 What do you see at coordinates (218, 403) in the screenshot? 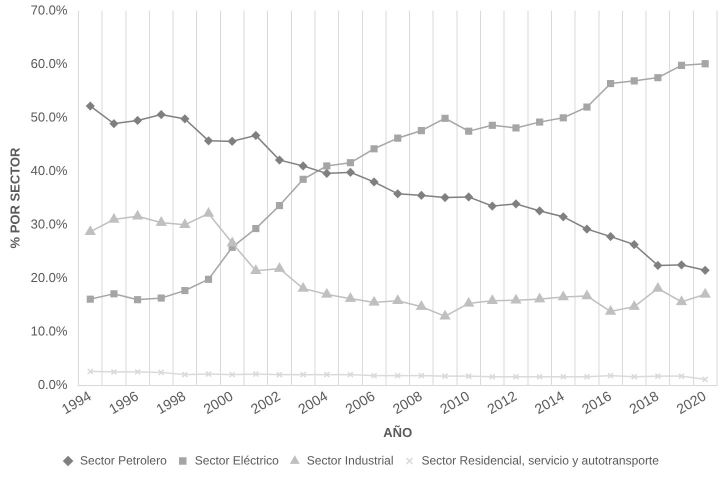
I see `x-tick-label: 2000` at bounding box center [218, 403].